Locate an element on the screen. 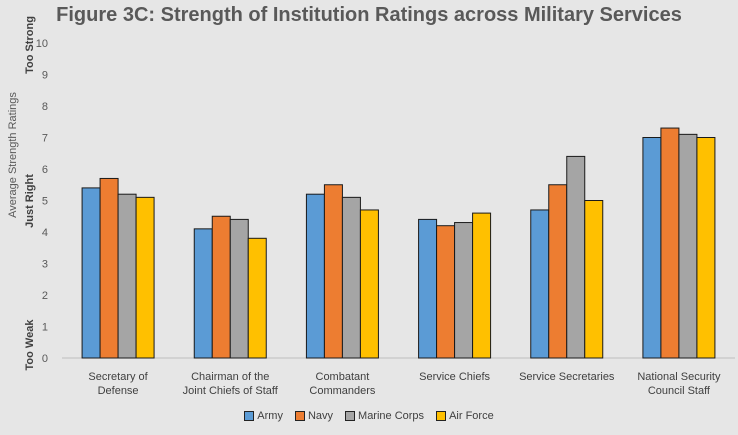 Image resolution: width=738 pixels, height=435 pixels. legend-label: Army is located at coordinates (270, 416).